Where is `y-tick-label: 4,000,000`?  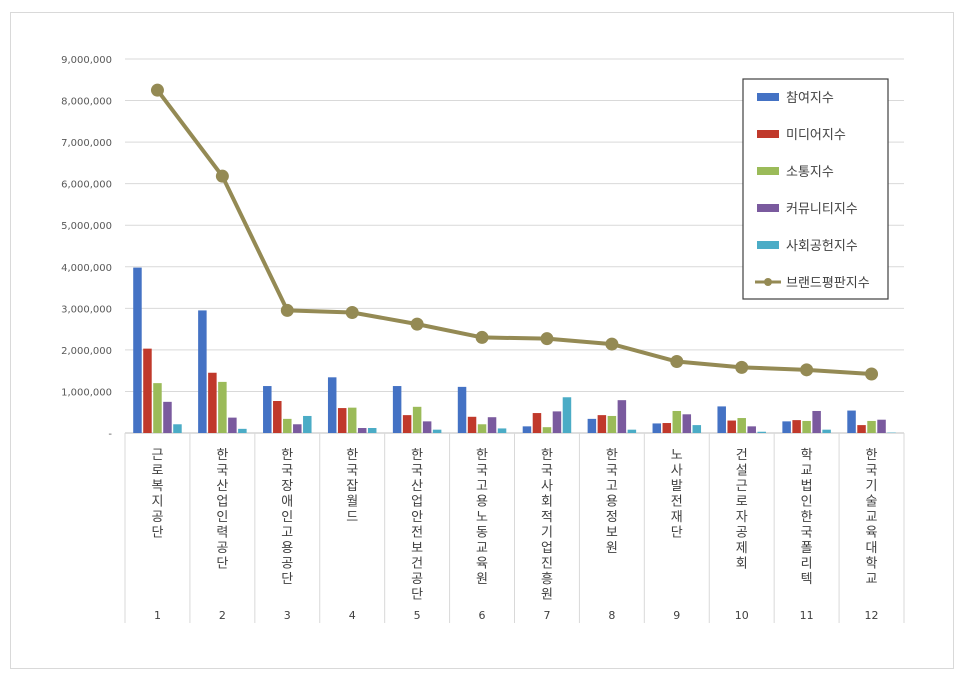 y-tick-label: 4,000,000 is located at coordinates (86, 268).